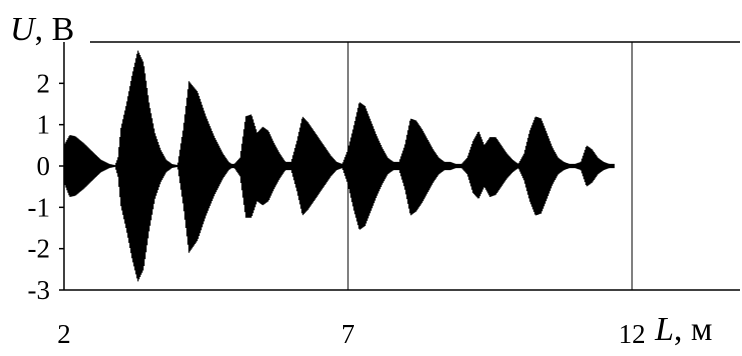  I want to click on x-axis-symbol: L, so click(664, 329).